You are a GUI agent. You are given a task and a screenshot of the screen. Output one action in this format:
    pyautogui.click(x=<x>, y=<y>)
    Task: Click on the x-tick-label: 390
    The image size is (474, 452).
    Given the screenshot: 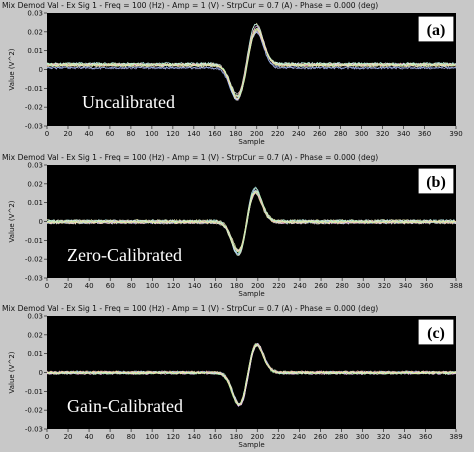 What is the action you would take?
    pyautogui.click(x=455, y=134)
    